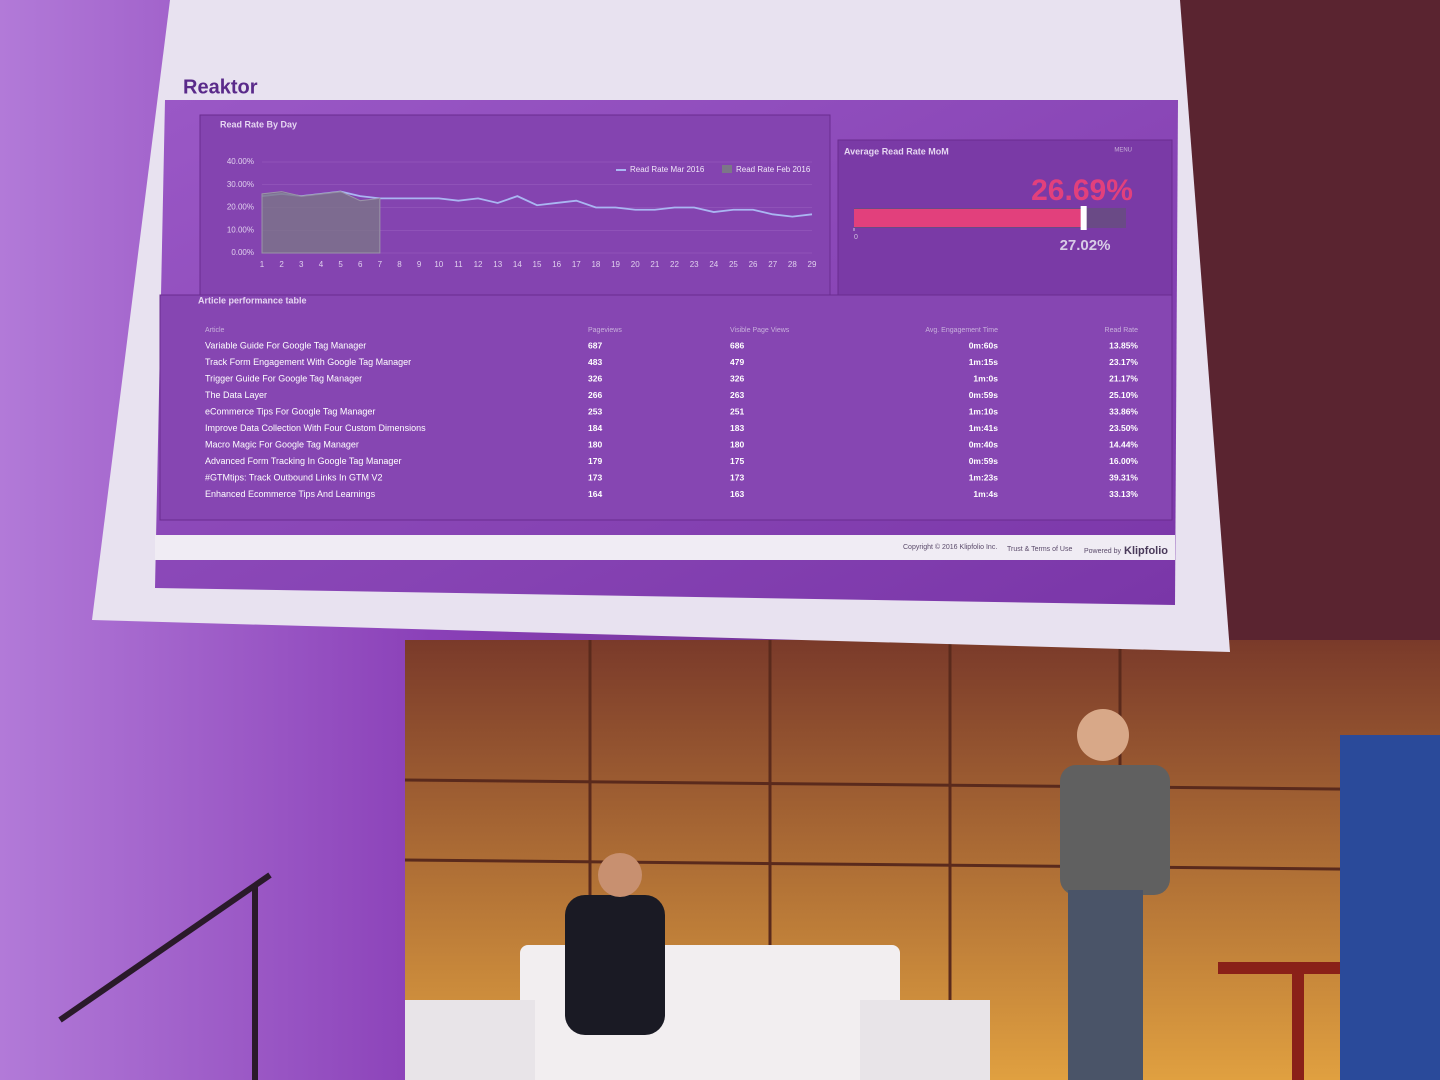  What do you see at coordinates (635, 264) in the screenshot?
I see `x-tick-label: 20` at bounding box center [635, 264].